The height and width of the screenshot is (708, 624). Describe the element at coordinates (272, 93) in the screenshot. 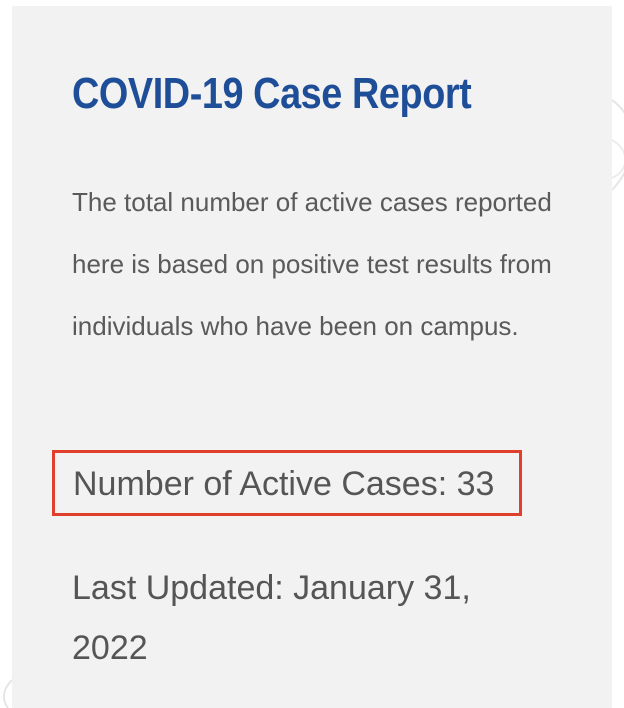

I see `page-title: COVID-19 Case Report` at that location.